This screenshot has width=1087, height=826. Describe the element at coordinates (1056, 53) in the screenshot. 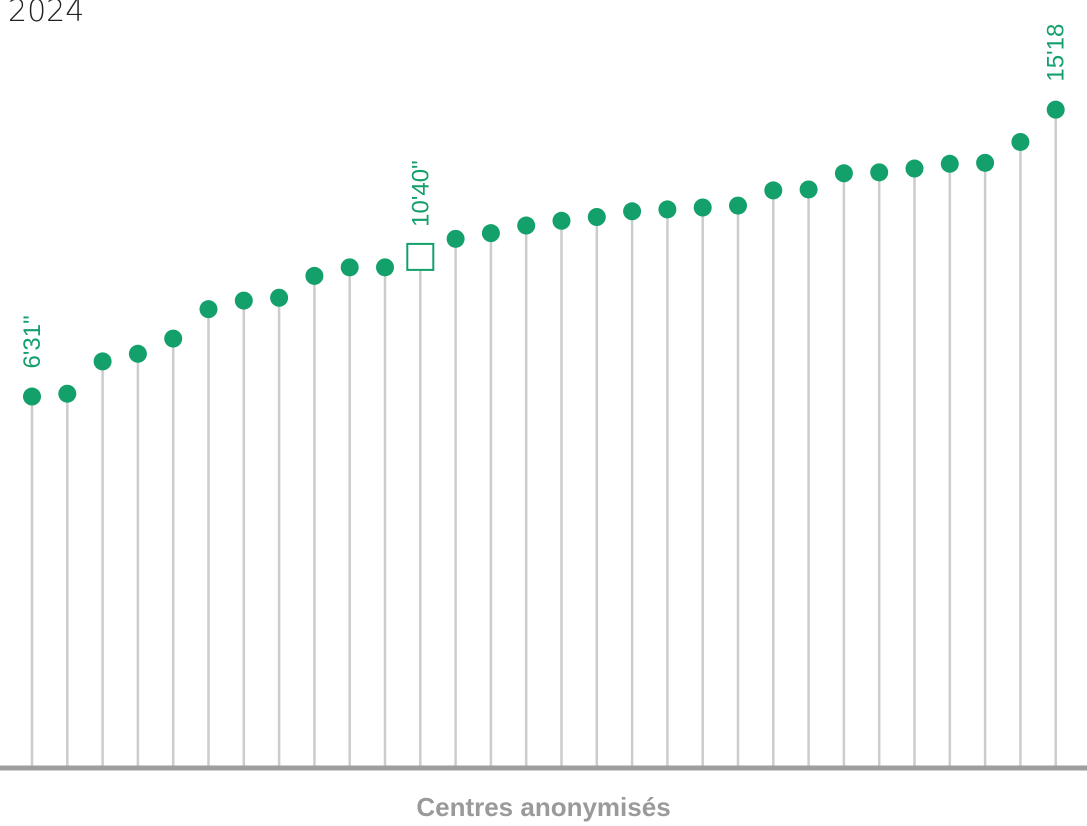

I see `value-label: 15'18` at that location.